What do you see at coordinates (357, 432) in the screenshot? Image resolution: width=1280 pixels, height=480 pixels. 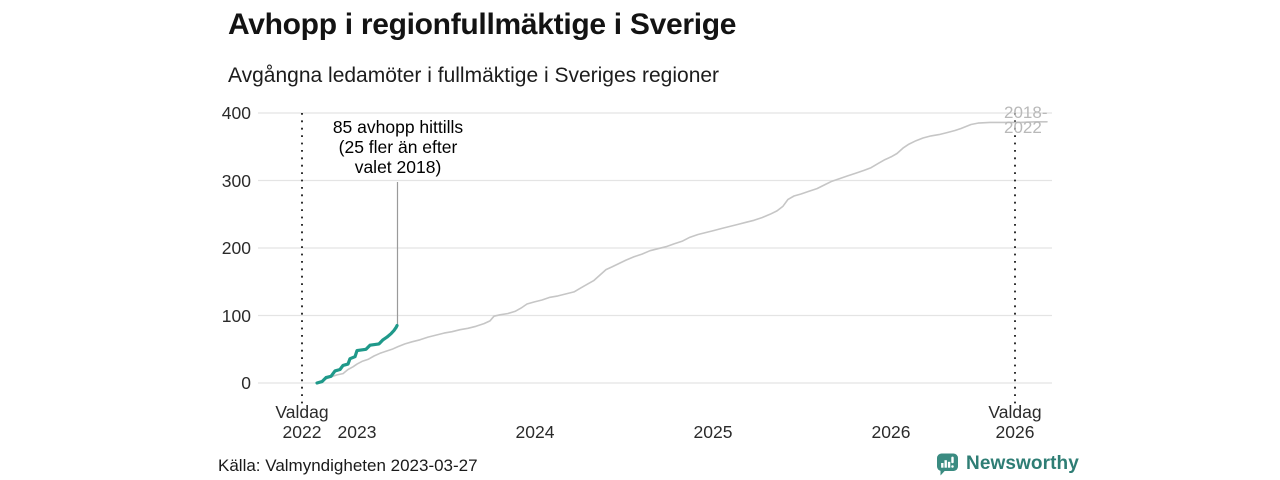 I see `x-tick-label-2023: 2023` at bounding box center [357, 432].